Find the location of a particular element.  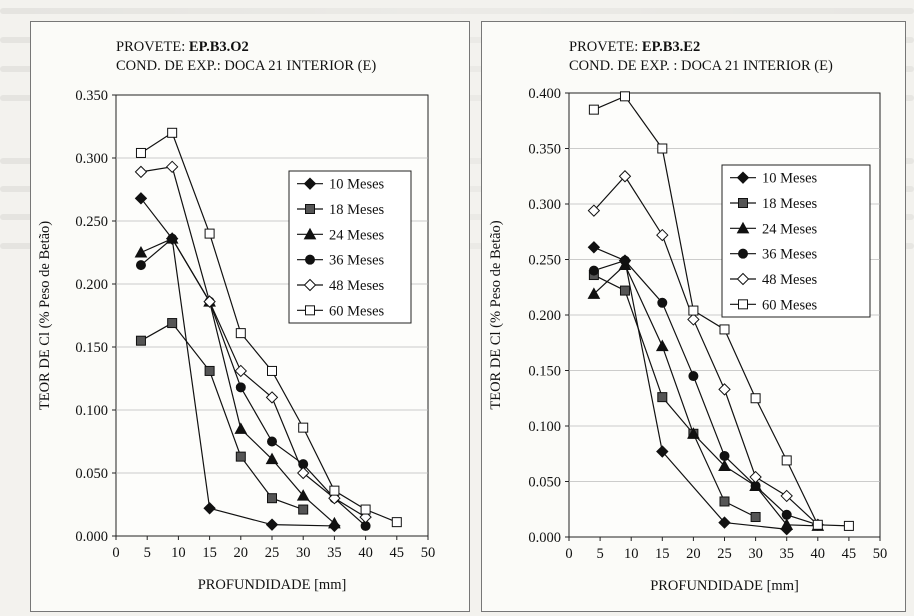

chart-subtitle: COND. DE EXP. : DOCA 21 INTERIOR (E) is located at coordinates (701, 66).